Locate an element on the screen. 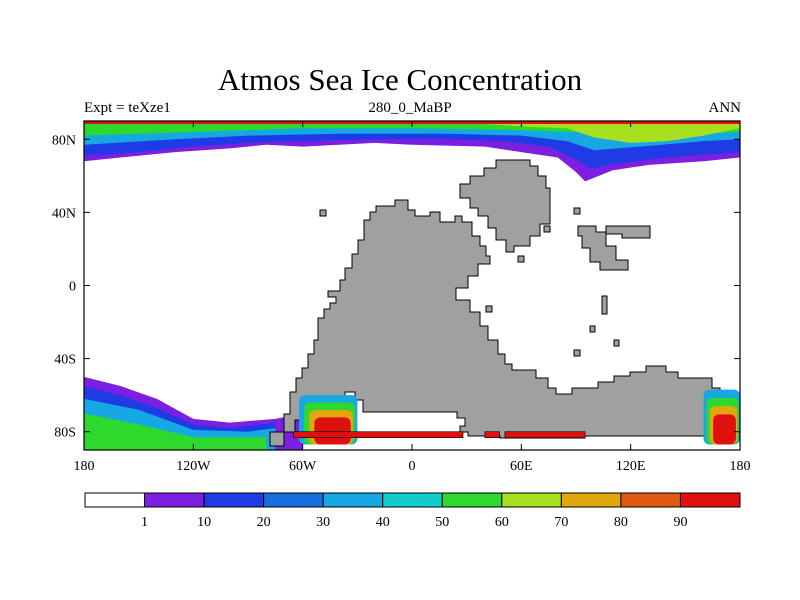 The height and width of the screenshot is (600, 800). x-tick-label: 60W is located at coordinates (303, 466).